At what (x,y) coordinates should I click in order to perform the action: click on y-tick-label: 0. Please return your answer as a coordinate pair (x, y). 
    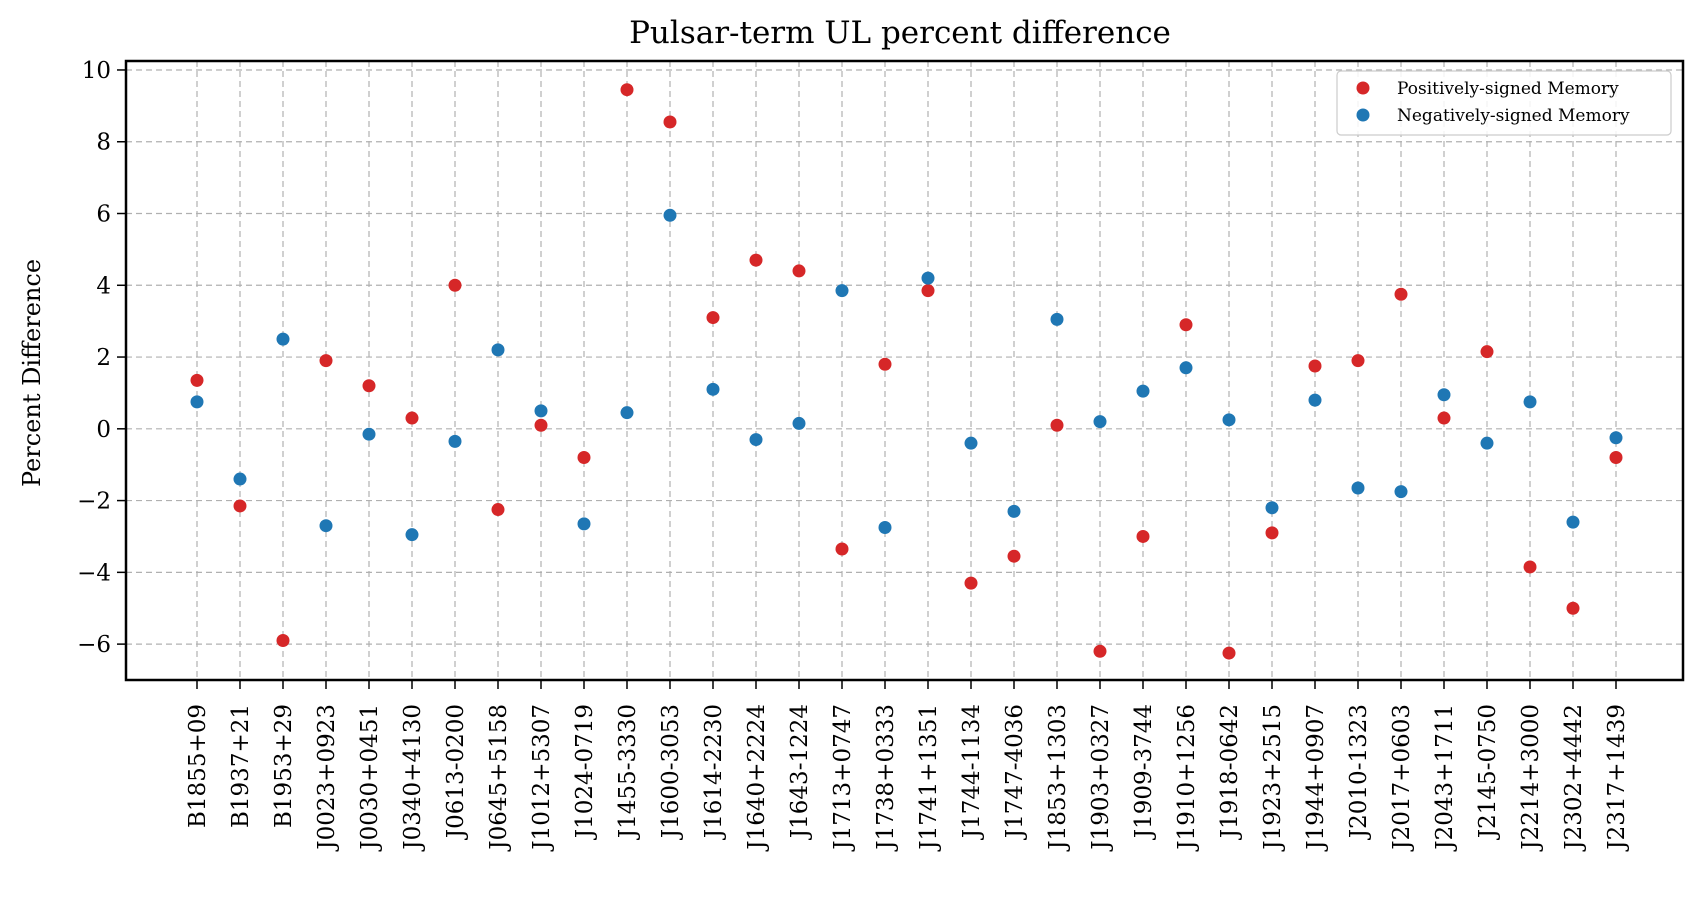
    Looking at the image, I should click on (103, 430).